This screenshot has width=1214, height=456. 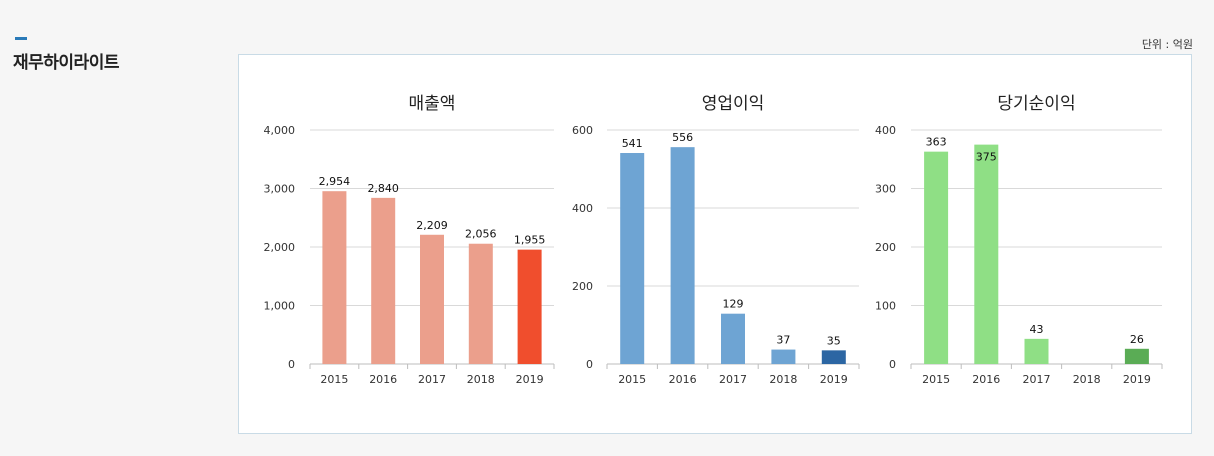 What do you see at coordinates (280, 189) in the screenshot?
I see `y-tick-label: 3,000` at bounding box center [280, 189].